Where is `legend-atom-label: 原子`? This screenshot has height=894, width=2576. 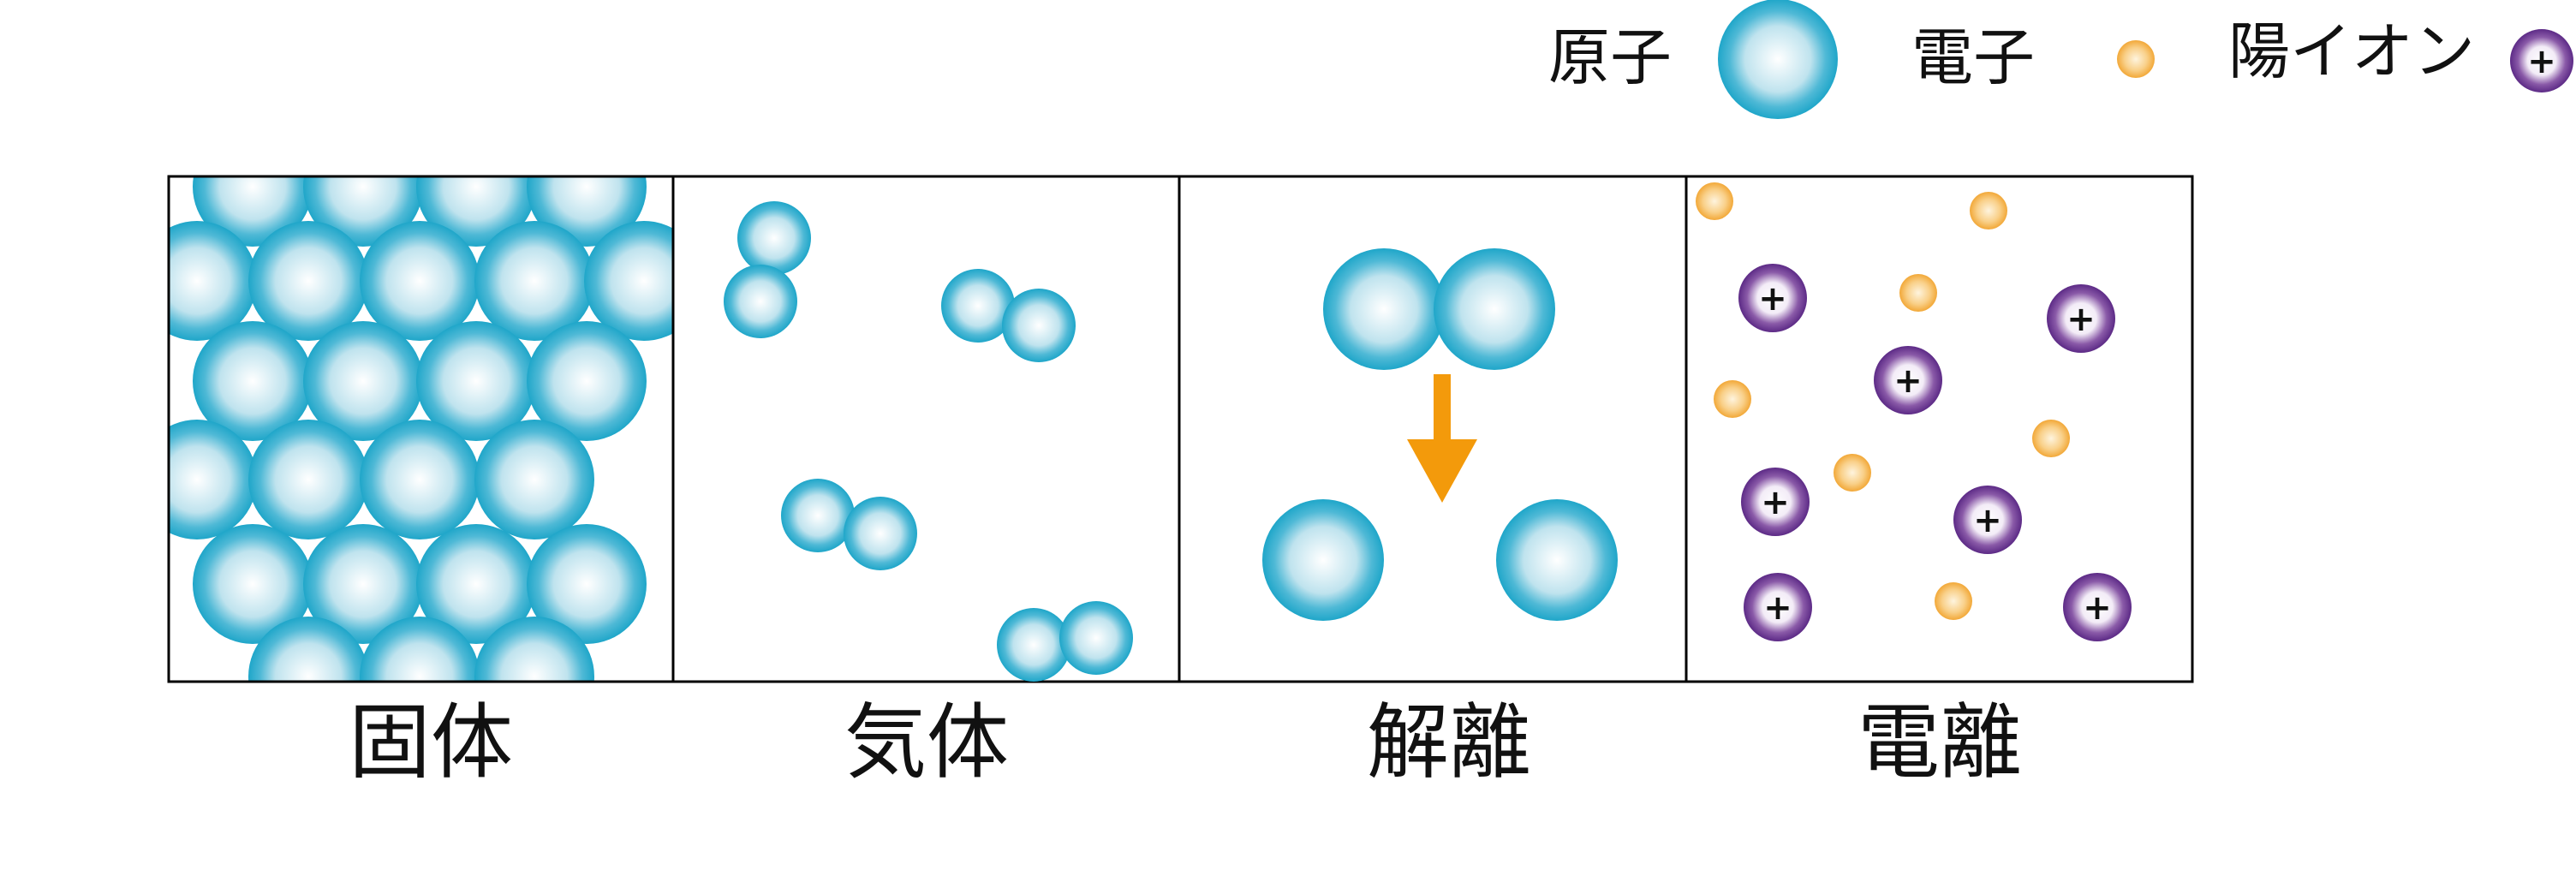
legend-atom-label: 原子 is located at coordinates (1610, 57).